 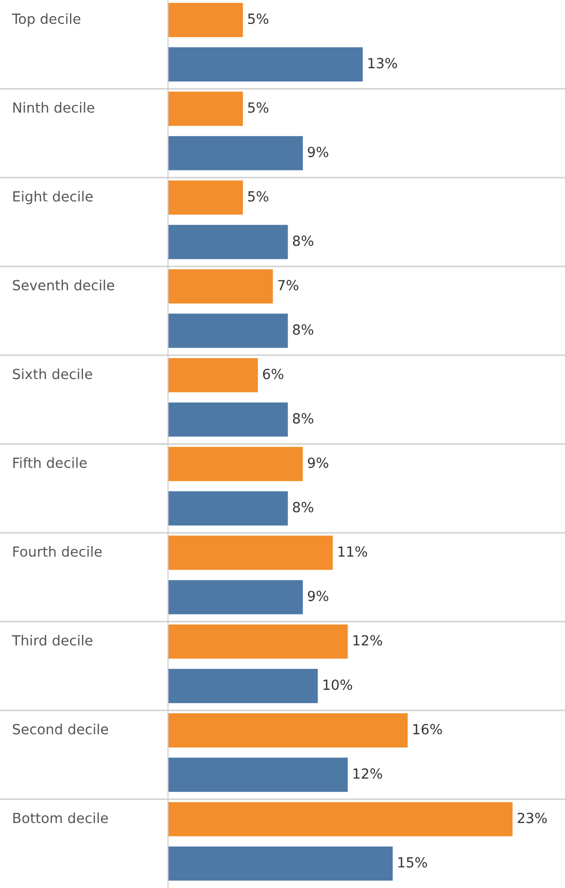 I want to click on y-tick-label: Eight decile, so click(x=53, y=197).